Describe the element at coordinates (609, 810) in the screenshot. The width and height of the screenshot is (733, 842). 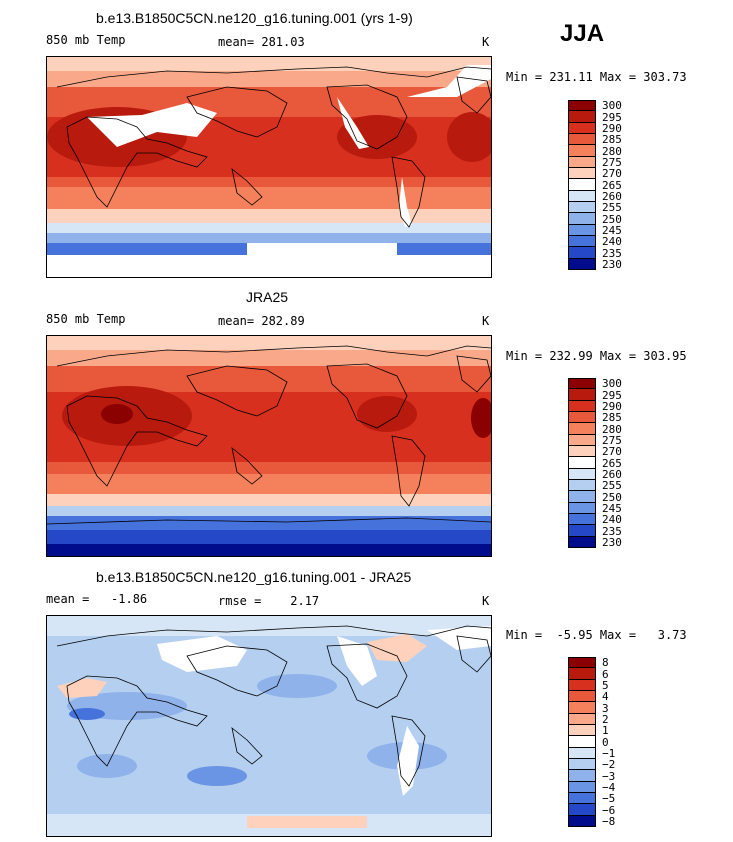
I see `colorbar-label: −6` at that location.